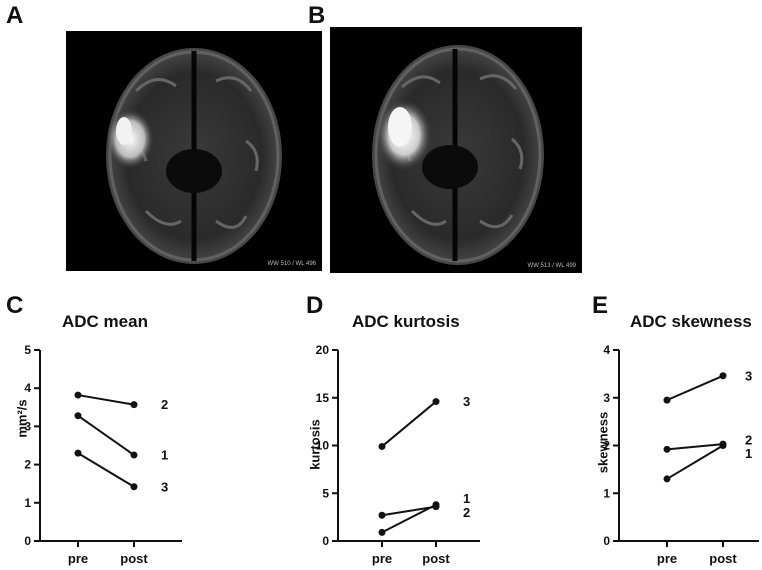 The height and width of the screenshot is (570, 762). I want to click on y-tick-label-d: 10, so click(323, 446).